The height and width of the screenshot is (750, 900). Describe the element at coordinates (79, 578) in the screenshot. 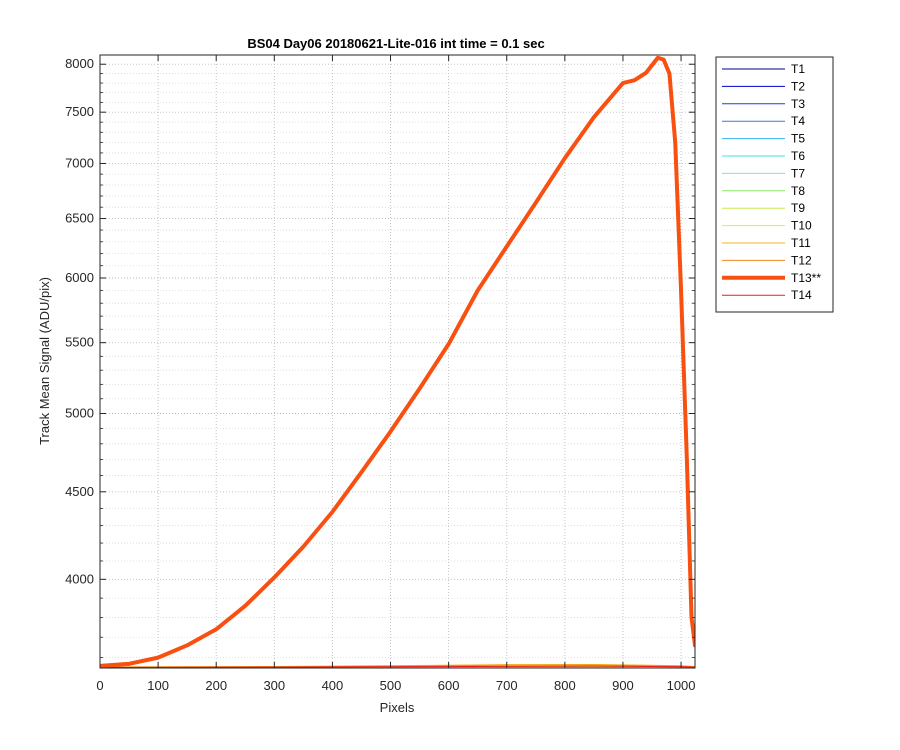

I see `y-tick-label: 4000` at that location.